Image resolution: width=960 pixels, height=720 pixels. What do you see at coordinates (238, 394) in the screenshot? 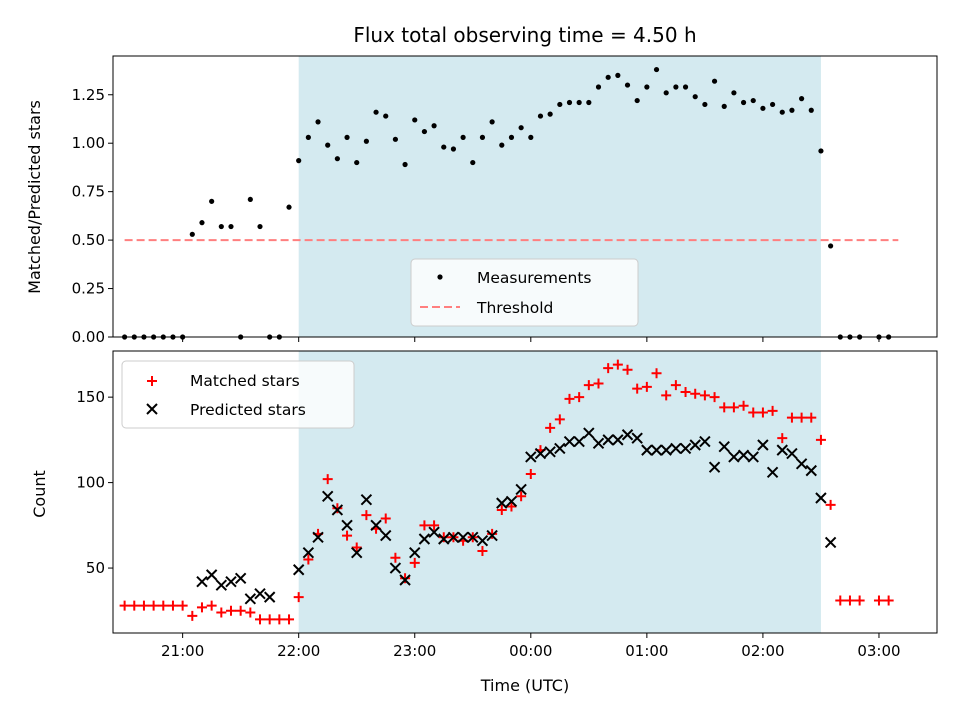
I see `legend-box` at bounding box center [238, 394].